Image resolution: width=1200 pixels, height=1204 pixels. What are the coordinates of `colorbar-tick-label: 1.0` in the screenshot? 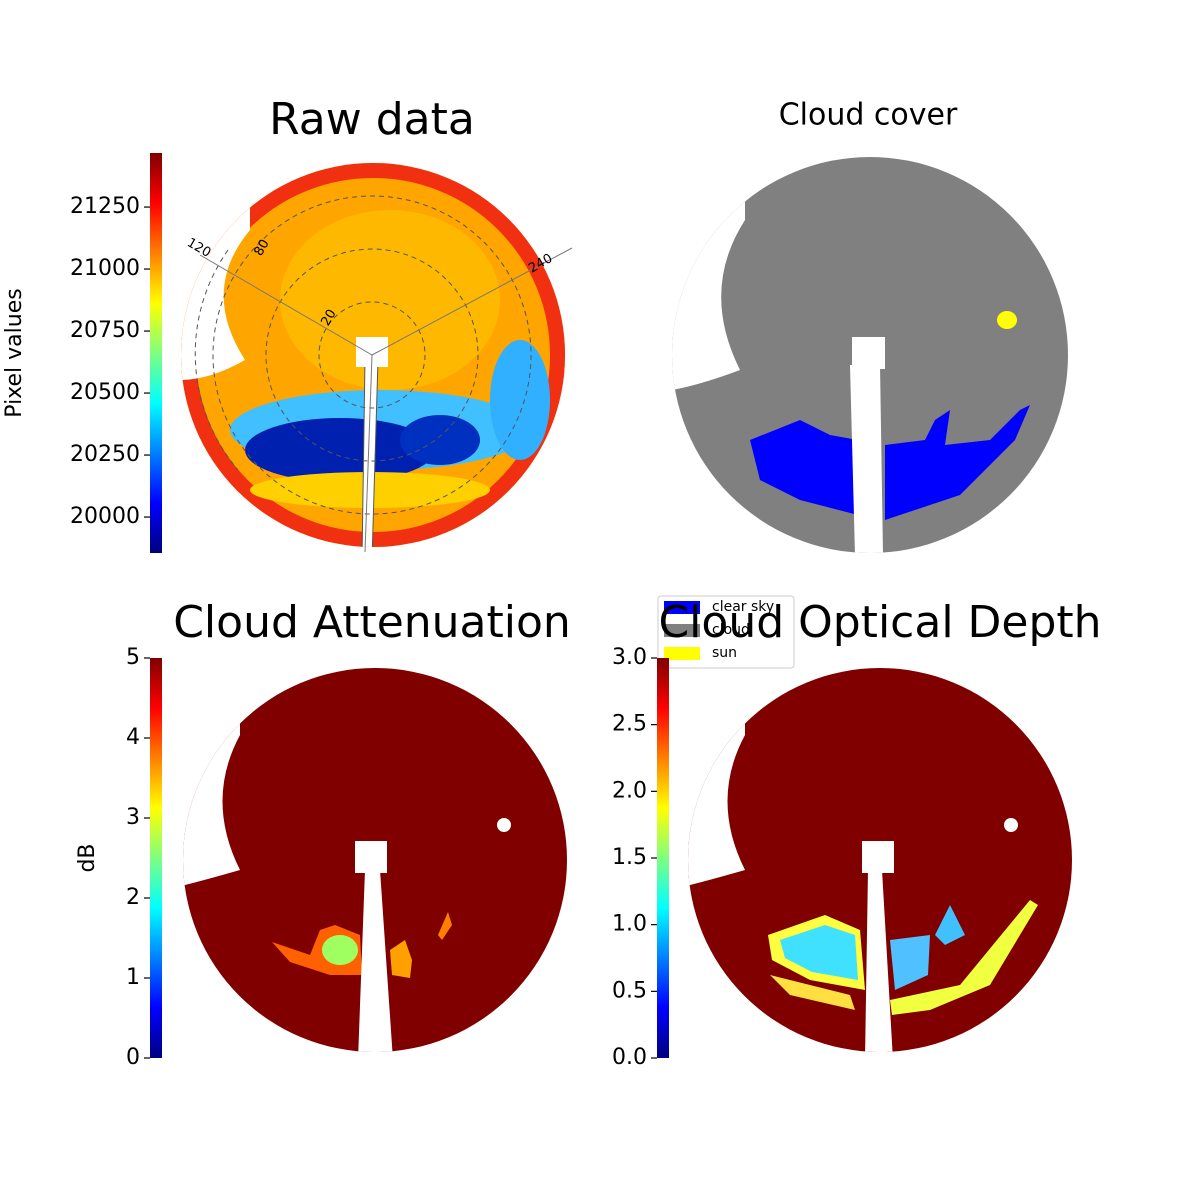 It's located at (629, 924).